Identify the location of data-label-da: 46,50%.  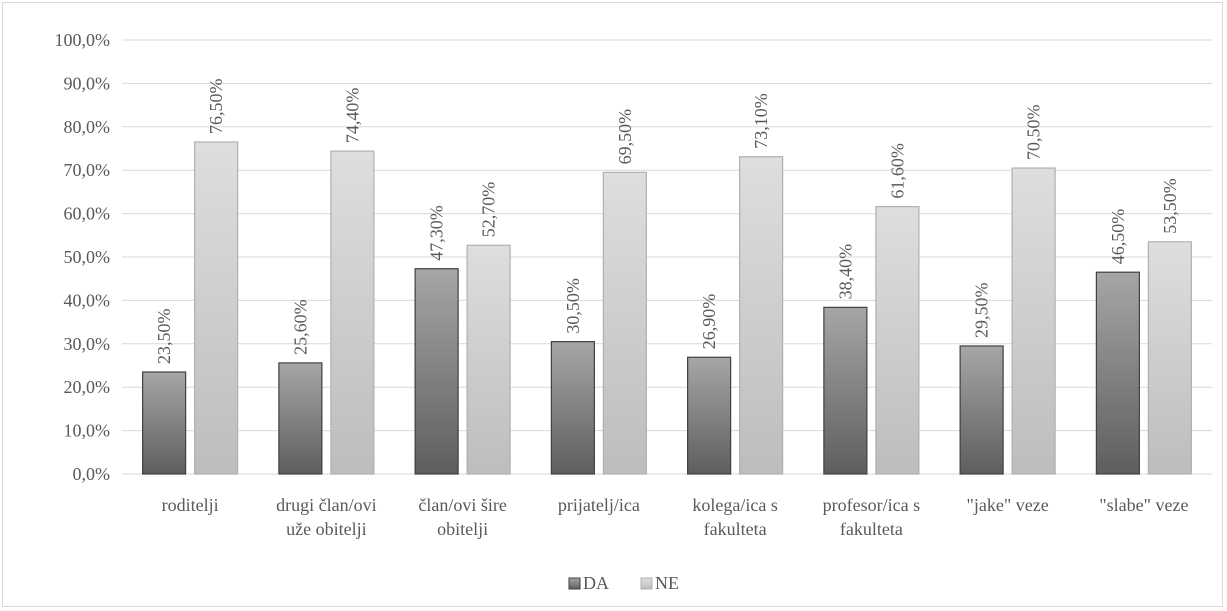
(1118, 237).